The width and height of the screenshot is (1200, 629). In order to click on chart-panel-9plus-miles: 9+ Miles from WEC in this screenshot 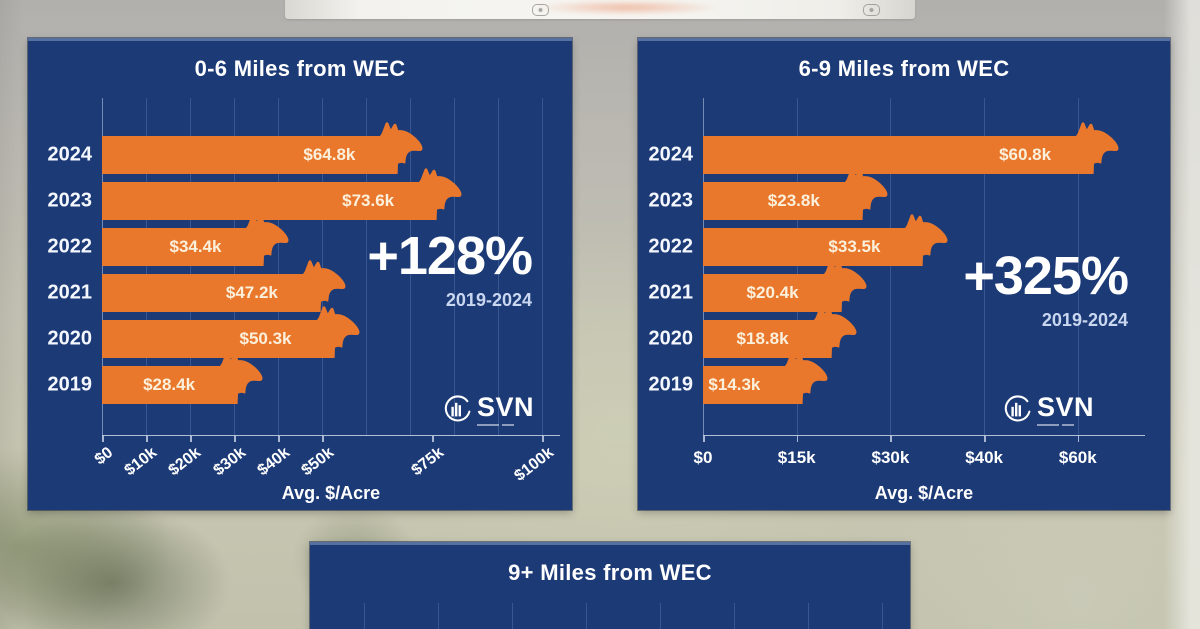, I will do `click(610, 585)`.